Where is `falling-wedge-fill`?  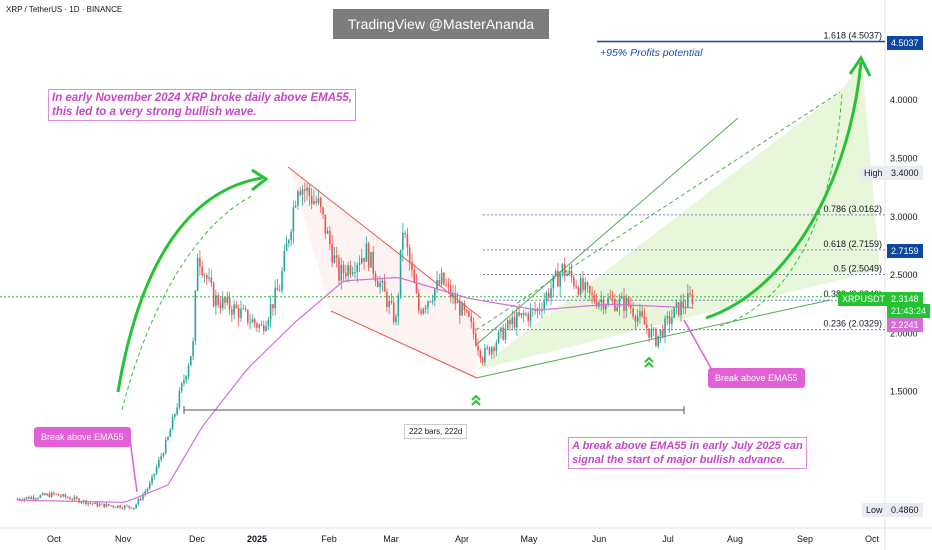 falling-wedge-fill is located at coordinates (385, 274).